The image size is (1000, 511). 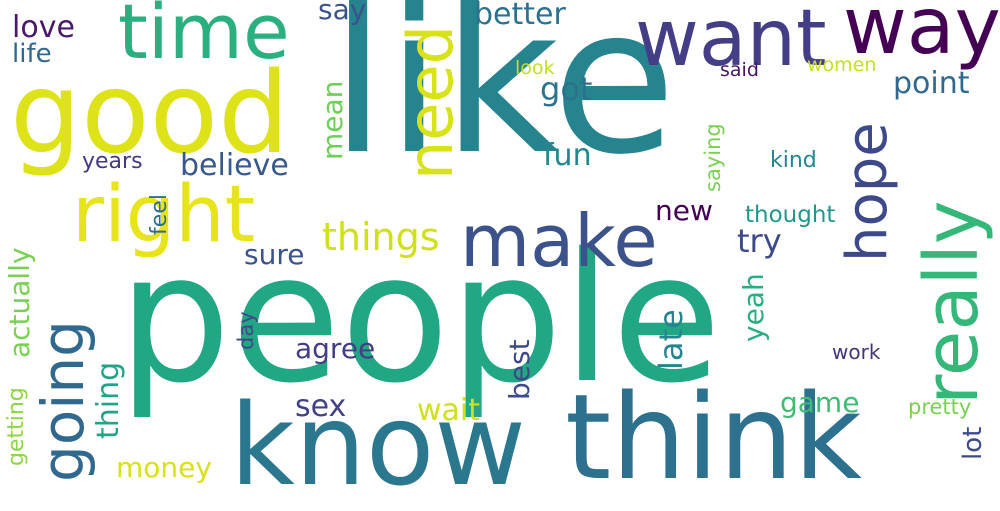 What do you see at coordinates (321, 406) in the screenshot?
I see `word-sex: sex` at bounding box center [321, 406].